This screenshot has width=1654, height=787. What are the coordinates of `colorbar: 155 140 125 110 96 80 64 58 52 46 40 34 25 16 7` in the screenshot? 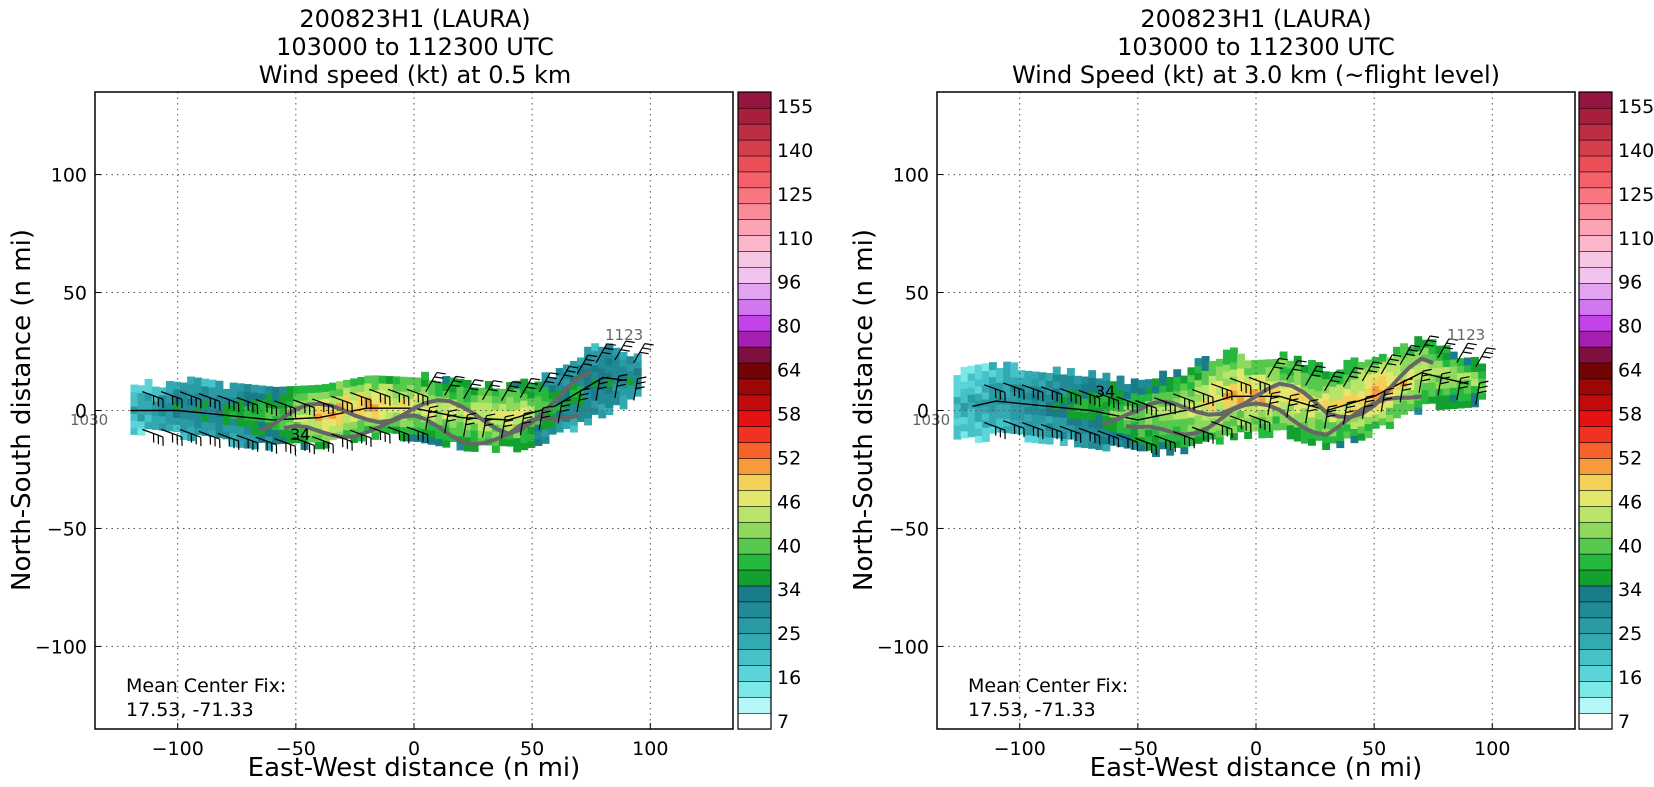 It's located at (1616, 412).